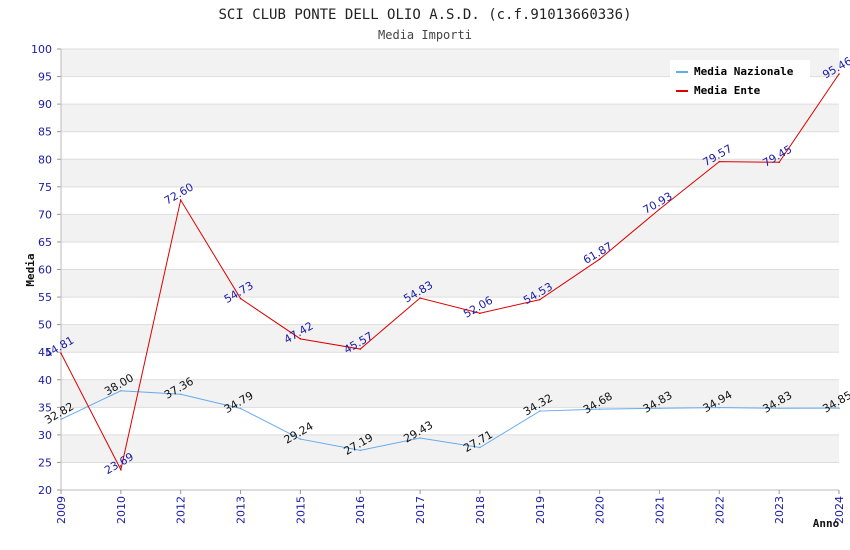 This screenshot has height=550, width=850. What do you see at coordinates (45, 187) in the screenshot?
I see `y-tick-label: 75` at bounding box center [45, 187].